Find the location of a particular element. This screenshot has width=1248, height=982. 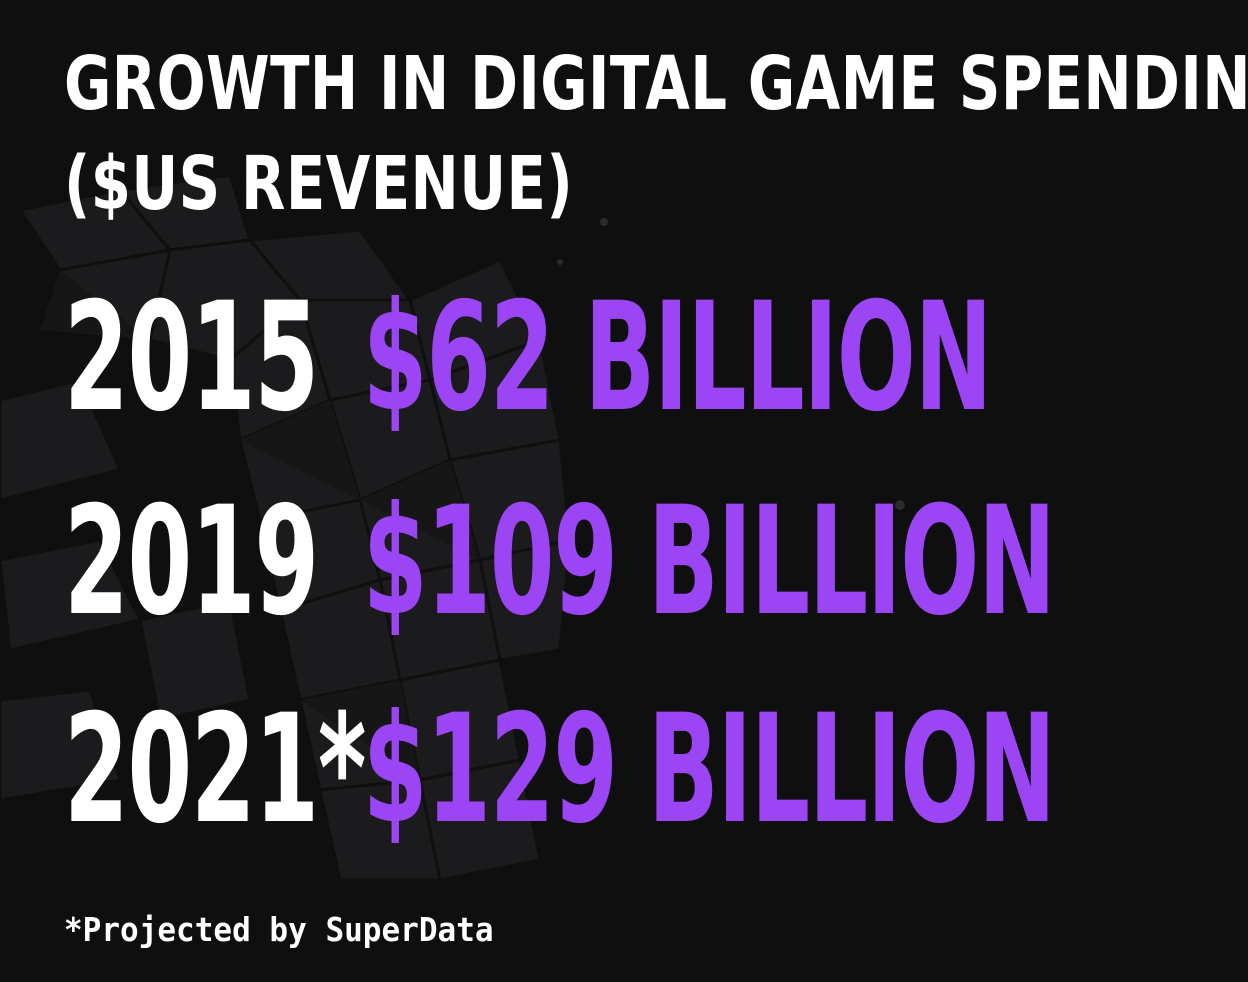

revenue-value: $62 BILLION is located at coordinates (677, 358).